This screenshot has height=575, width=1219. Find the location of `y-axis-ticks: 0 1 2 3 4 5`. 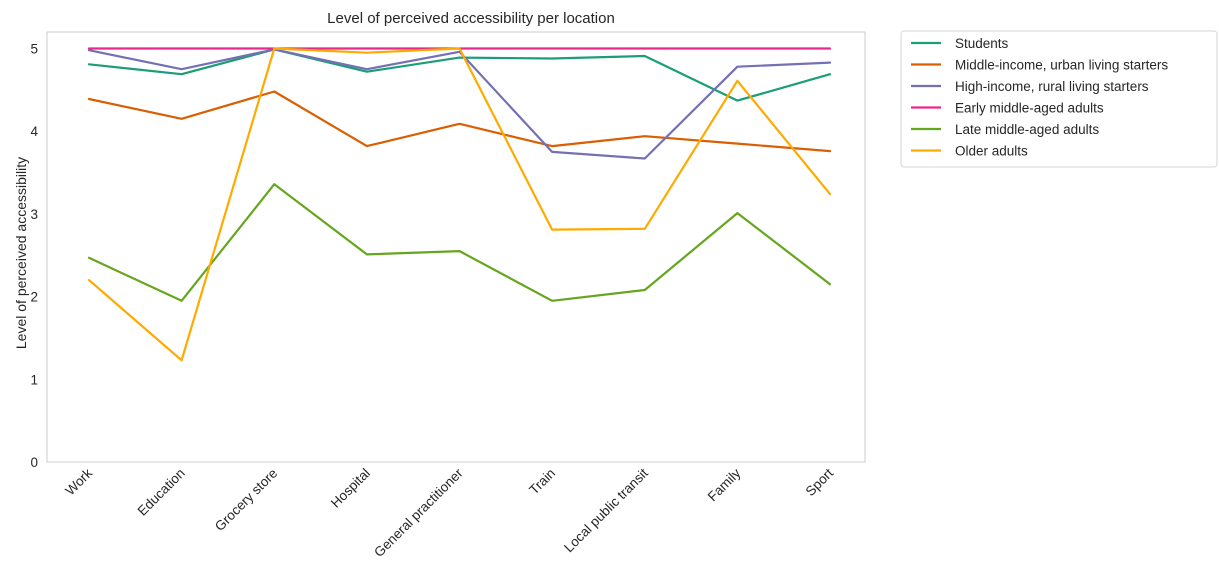

y-axis-ticks: 0 1 2 3 4 5 is located at coordinates (34, 256).